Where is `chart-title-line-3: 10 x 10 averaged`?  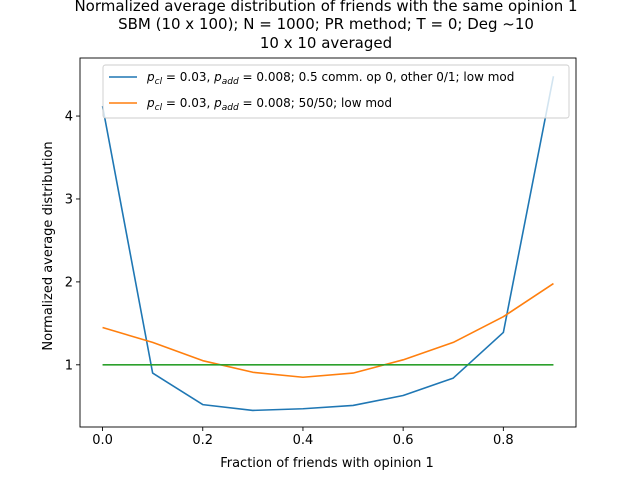 chart-title-line-3: 10 x 10 averaged is located at coordinates (326, 43).